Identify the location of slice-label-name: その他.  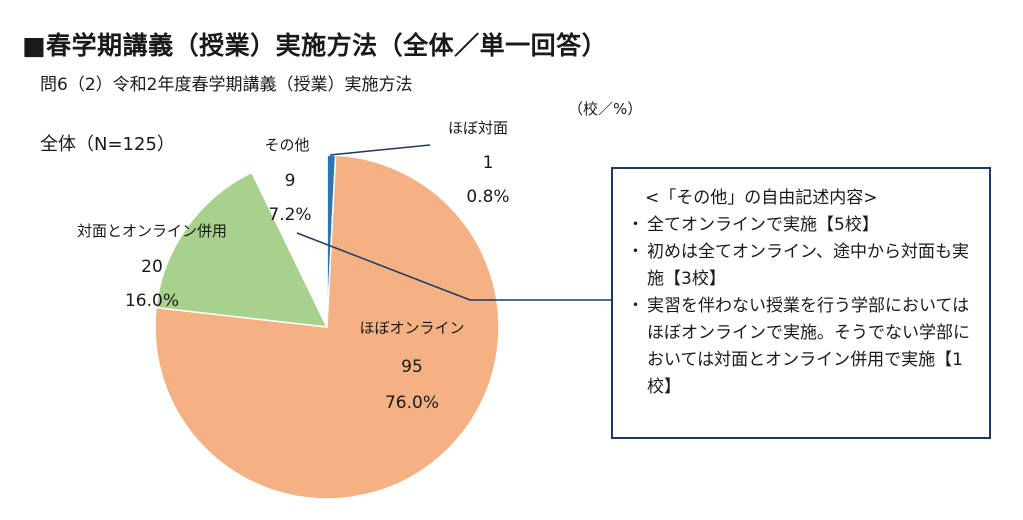
(286, 145).